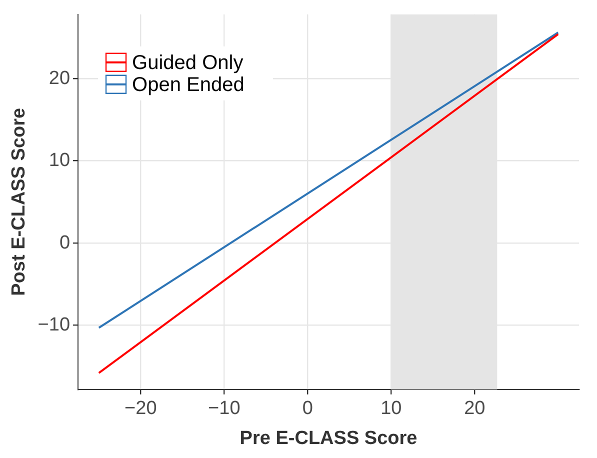 Image resolution: width=597 pixels, height=458 pixels. What do you see at coordinates (391, 409) in the screenshot?
I see `x-tick-label: 10` at bounding box center [391, 409].